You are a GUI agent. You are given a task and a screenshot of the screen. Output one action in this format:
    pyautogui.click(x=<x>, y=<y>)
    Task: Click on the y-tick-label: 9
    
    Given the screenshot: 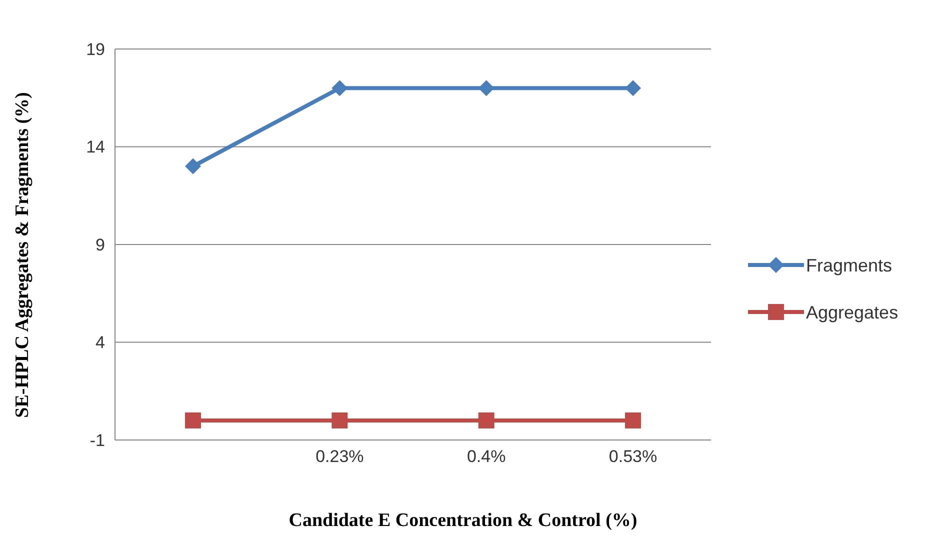 What is the action you would take?
    pyautogui.click(x=100, y=244)
    